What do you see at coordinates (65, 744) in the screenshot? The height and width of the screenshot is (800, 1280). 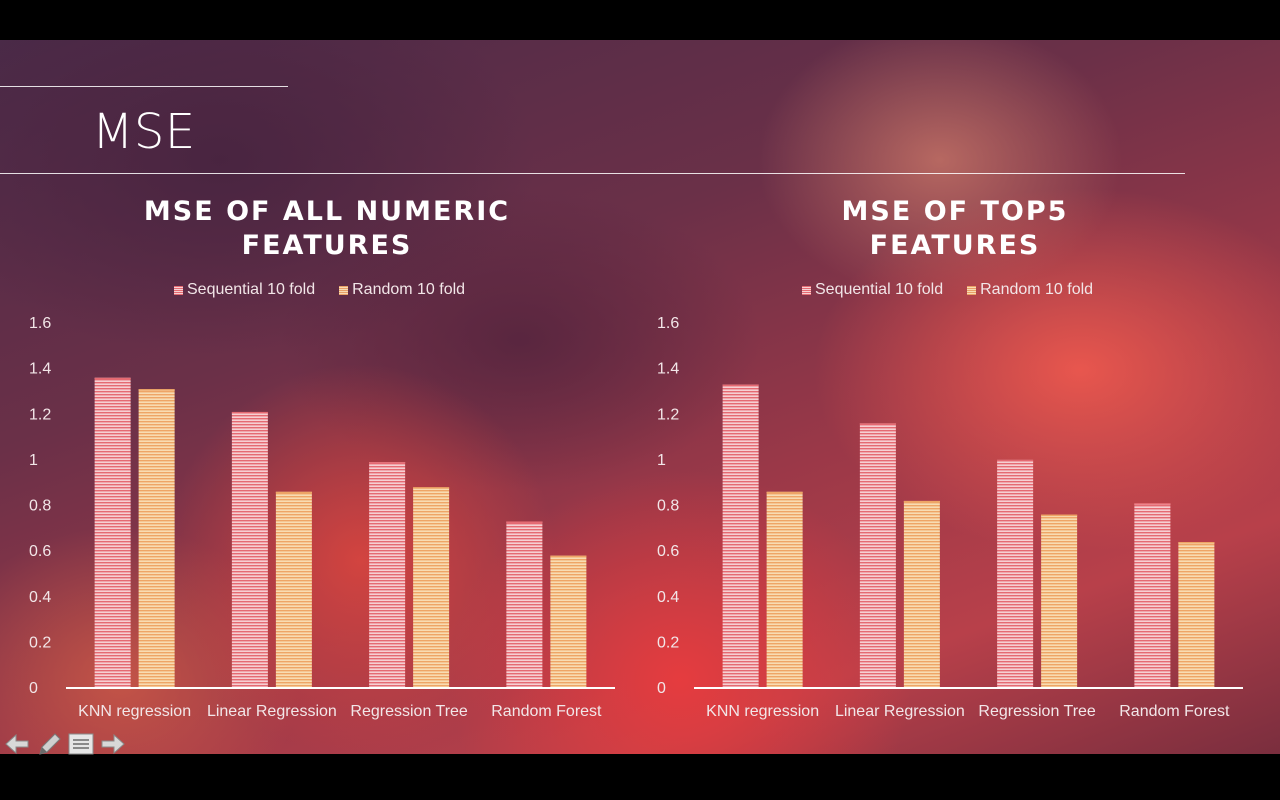 I see `slideshow-nav` at bounding box center [65, 744].